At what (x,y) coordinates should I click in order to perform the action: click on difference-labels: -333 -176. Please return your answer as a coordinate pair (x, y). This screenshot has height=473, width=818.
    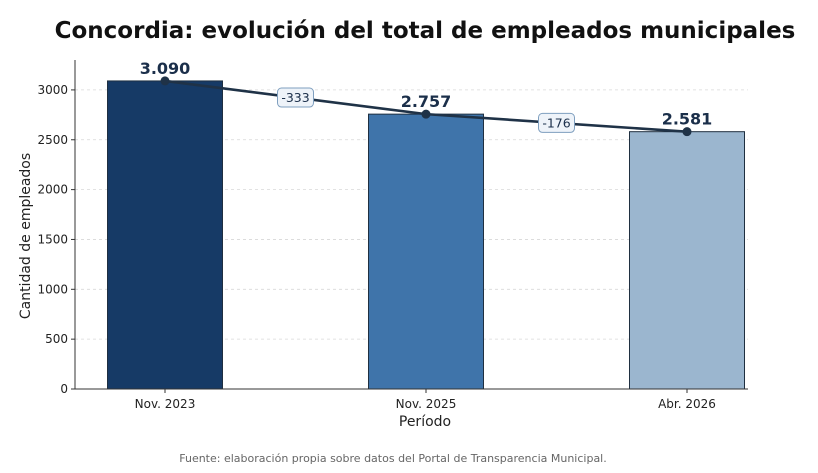
    Looking at the image, I should click on (426, 110).